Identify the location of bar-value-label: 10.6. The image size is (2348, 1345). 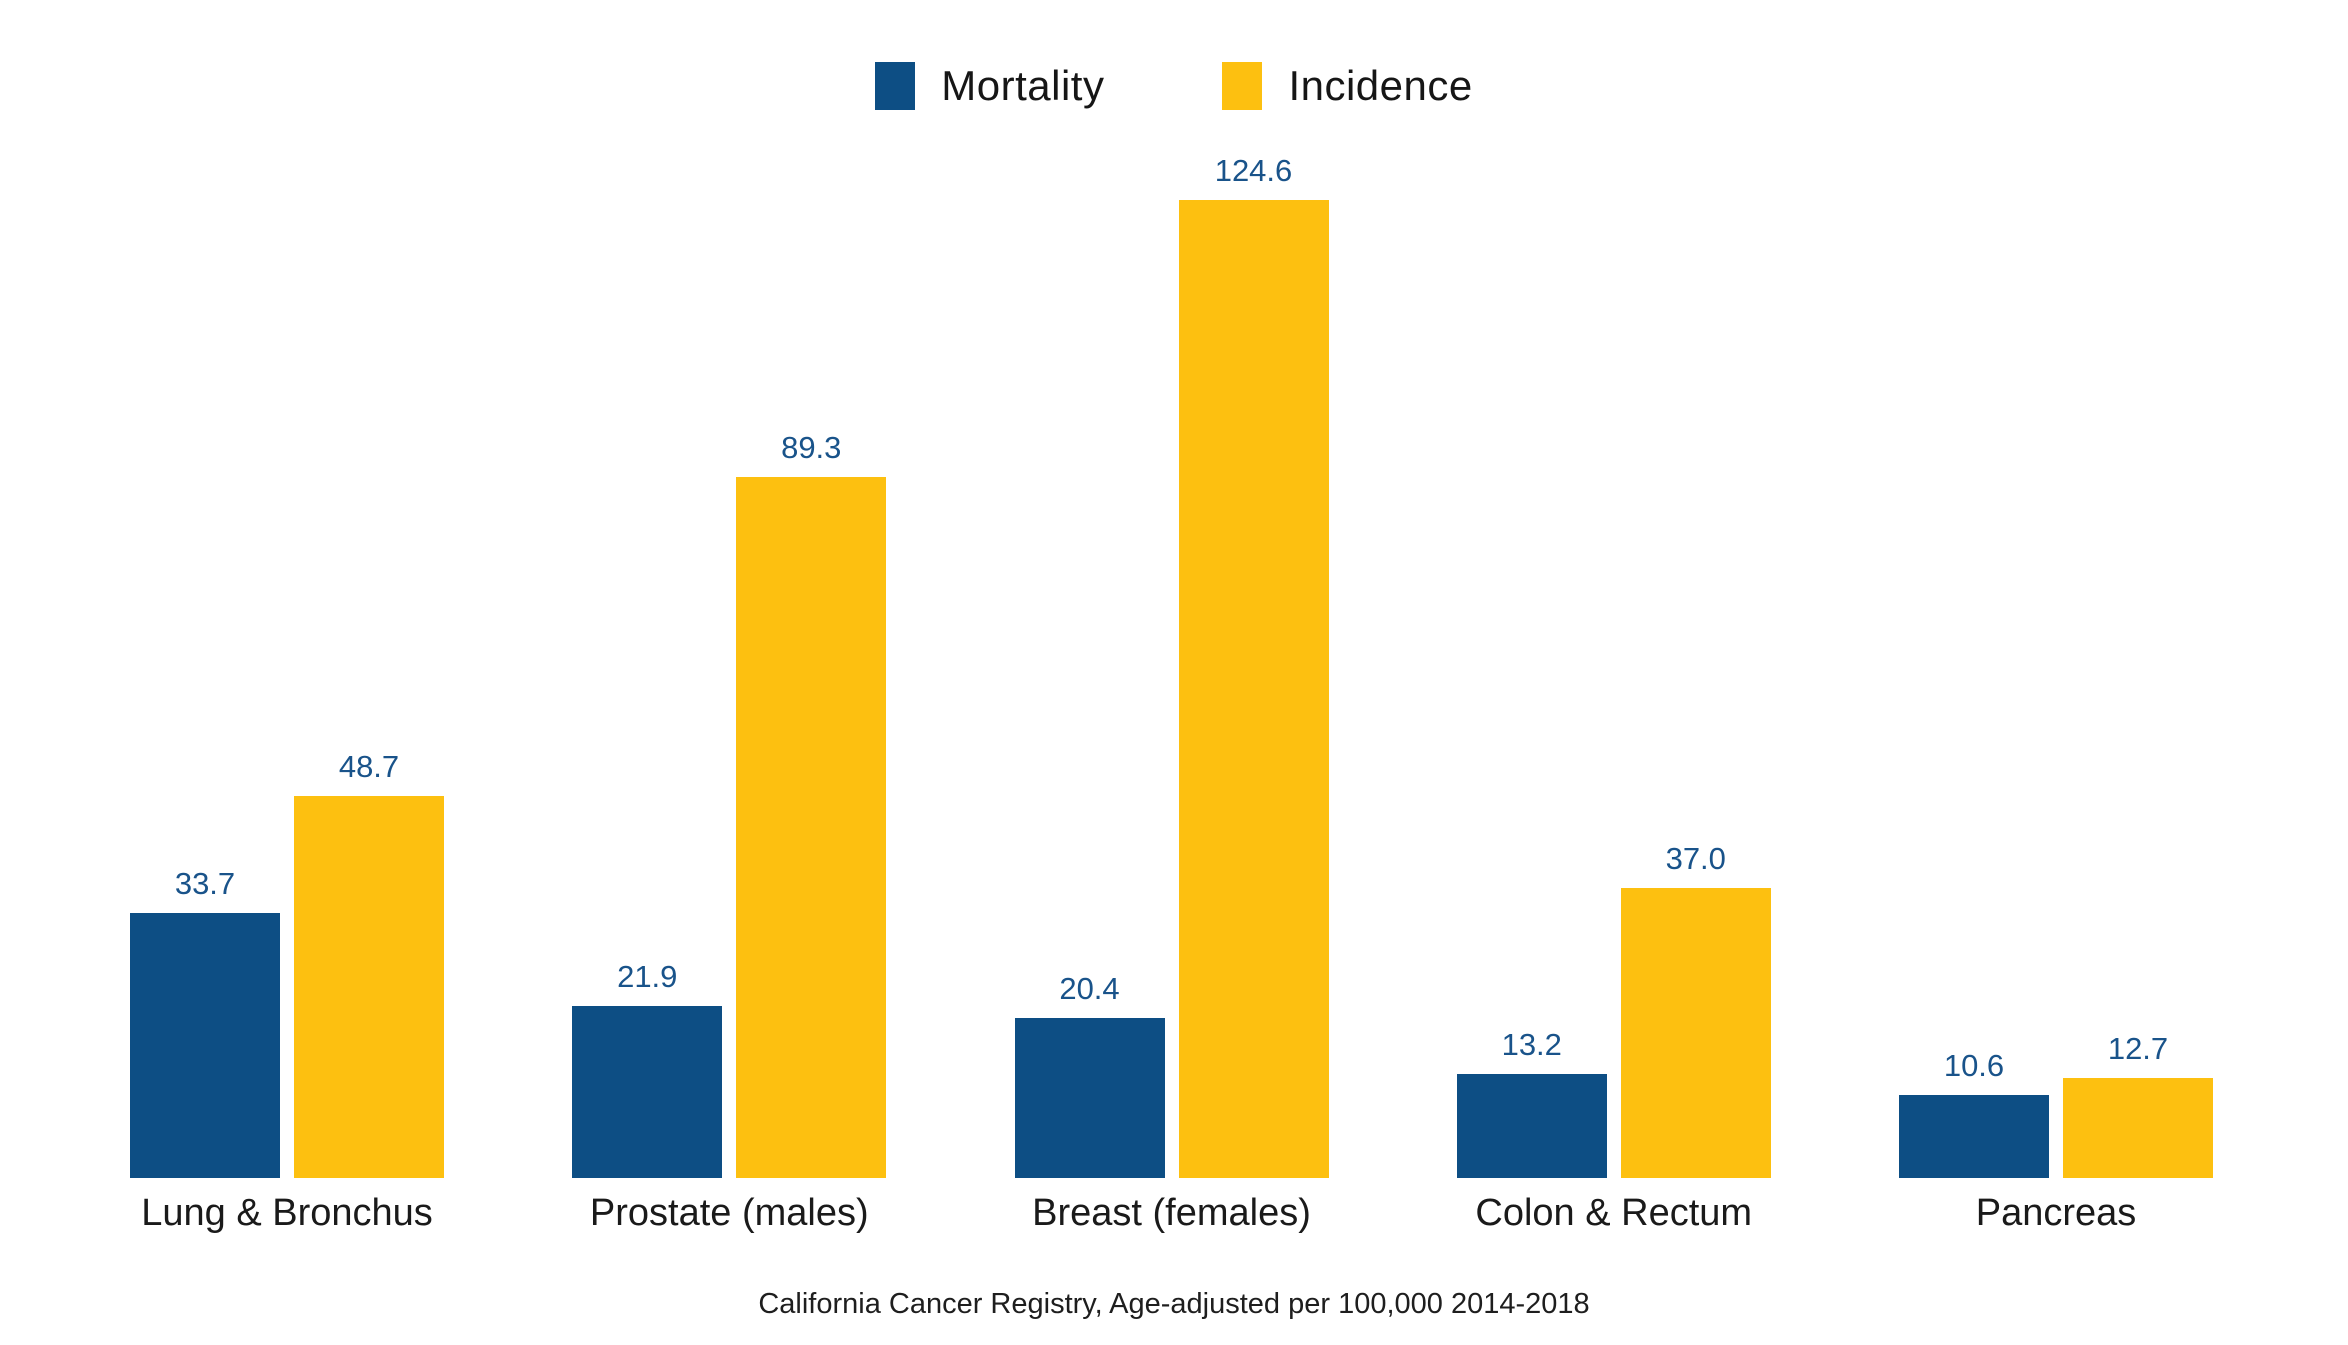
(1974, 1065).